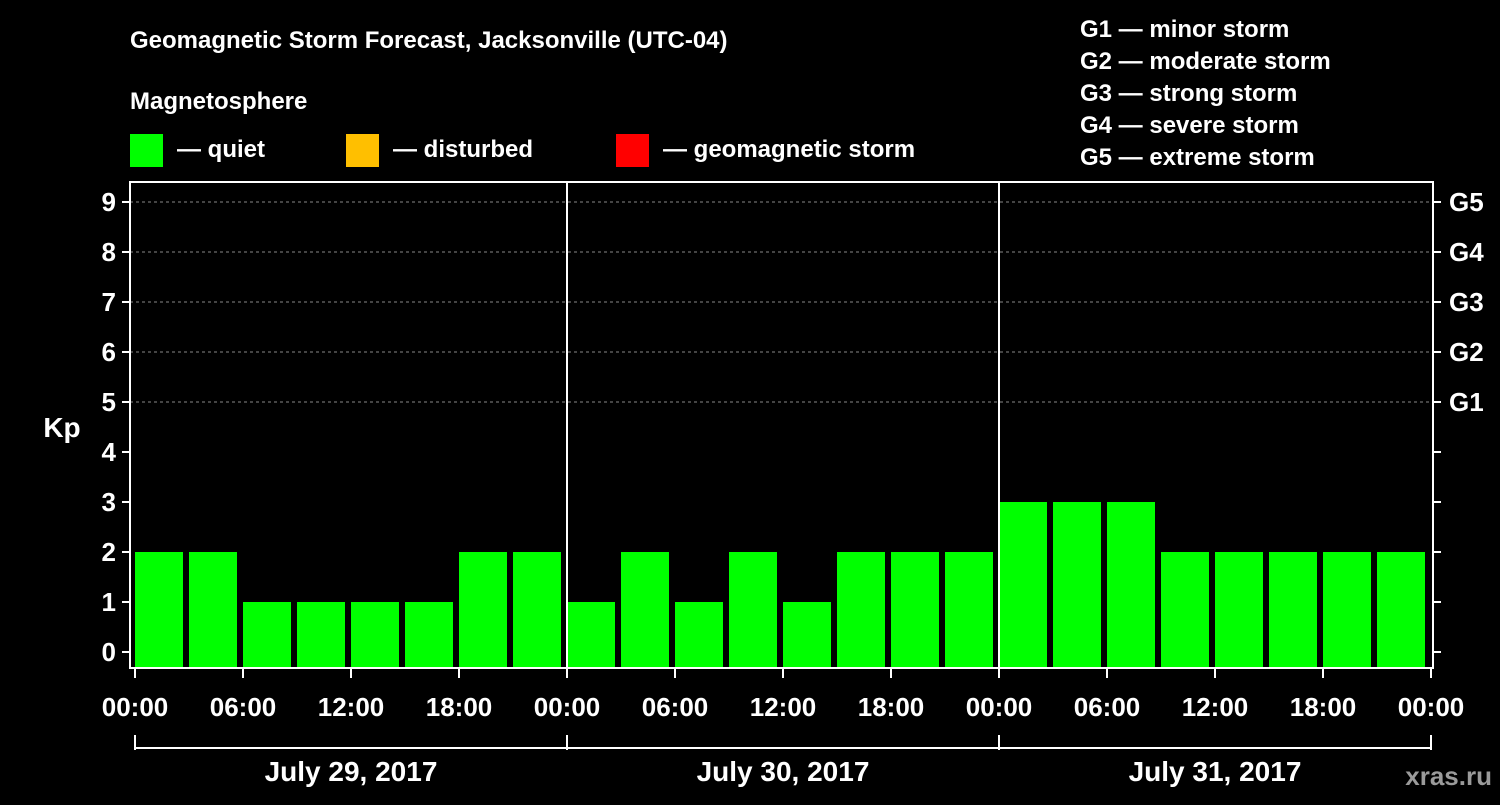 The width and height of the screenshot is (1500, 805). What do you see at coordinates (1107, 707) in the screenshot?
I see `x-tick-label-9: 06:00` at bounding box center [1107, 707].